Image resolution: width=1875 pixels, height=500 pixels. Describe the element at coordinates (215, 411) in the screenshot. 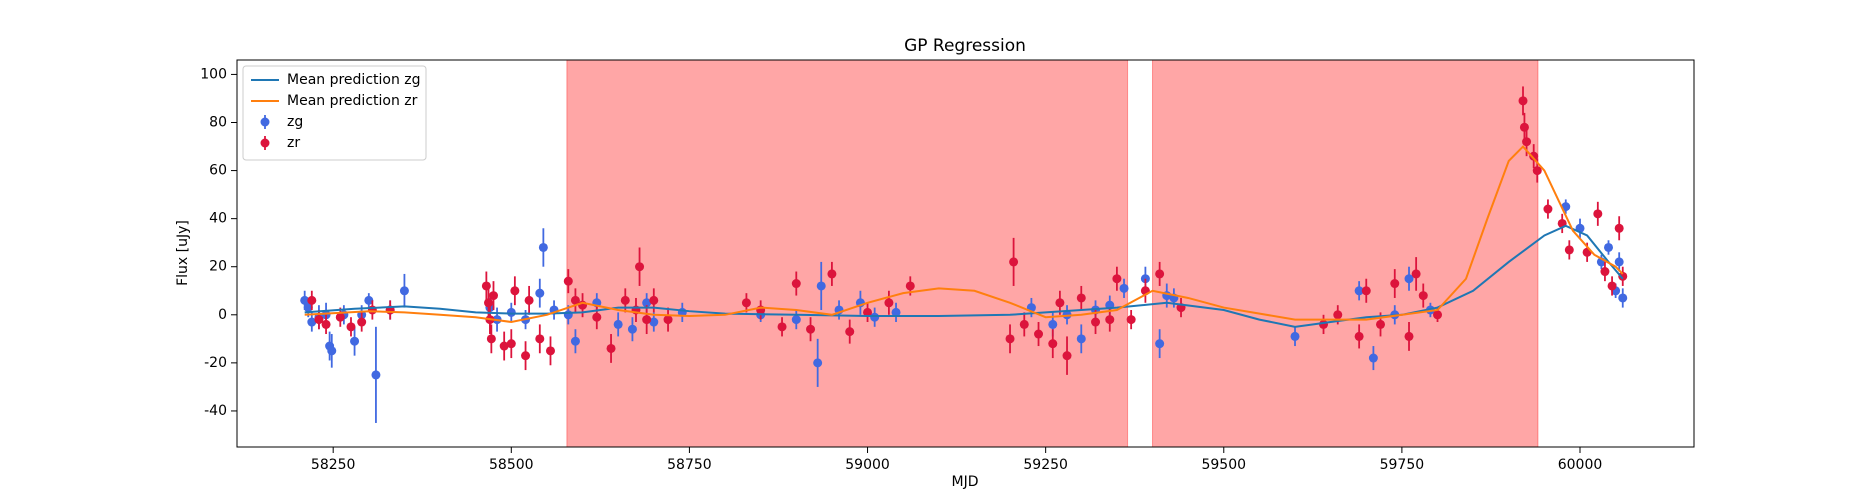

I see `y-tick-label: -40` at that location.